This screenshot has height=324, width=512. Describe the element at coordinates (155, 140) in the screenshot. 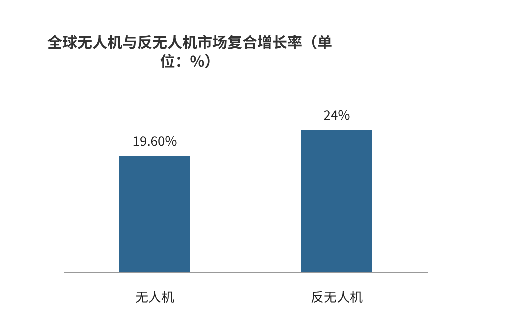

I see `data-label: 19.60%` at that location.